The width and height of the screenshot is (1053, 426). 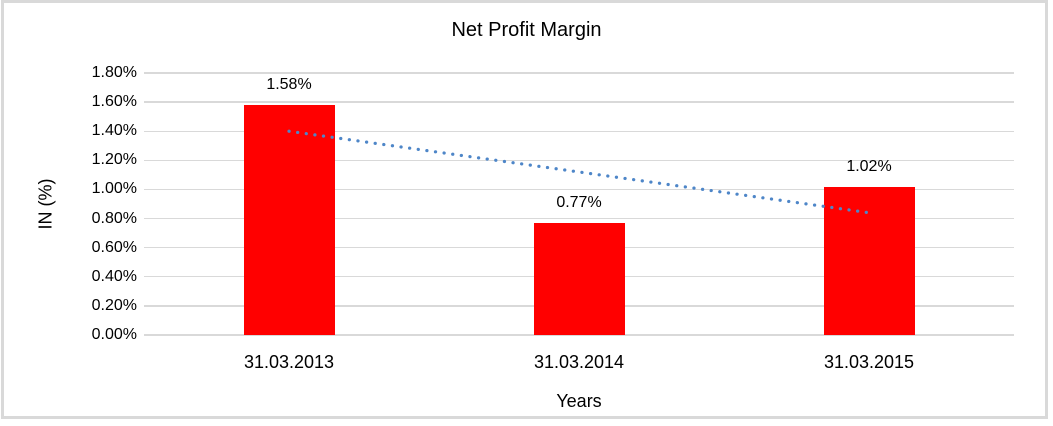 I want to click on y-tick-label: 1.20%, so click(x=114, y=160).